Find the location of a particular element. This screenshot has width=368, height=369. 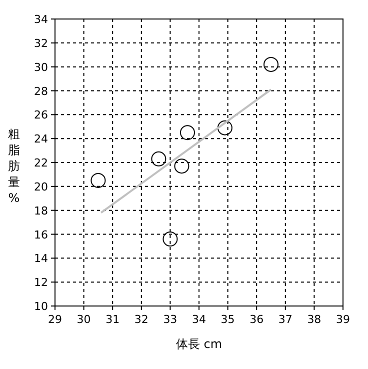

y-tick-label: 30 is located at coordinates (41, 67).